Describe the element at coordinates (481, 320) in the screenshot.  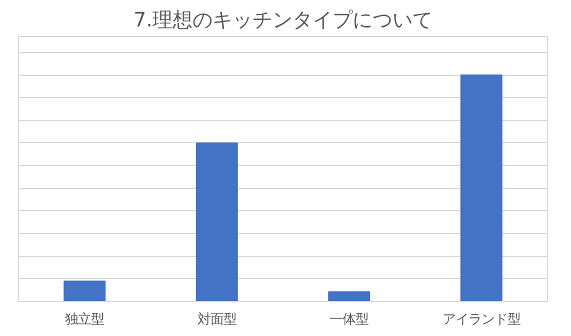
I see `x-tick-label: アイランド型` at that location.